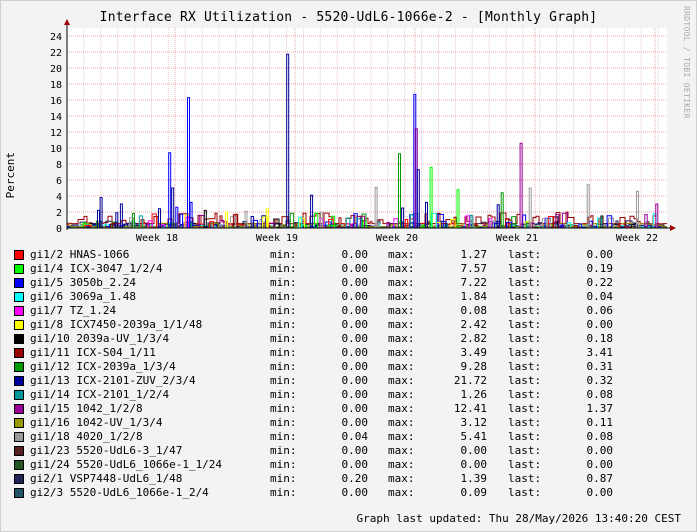  I want to click on legend-series-name: gi2/3 5520-UdL6_1066e-1_2/4, so click(119, 492).